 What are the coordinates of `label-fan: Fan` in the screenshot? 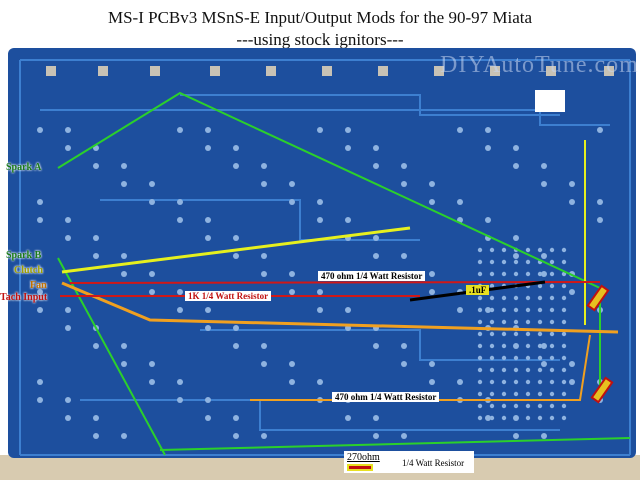 It's located at (38, 285).